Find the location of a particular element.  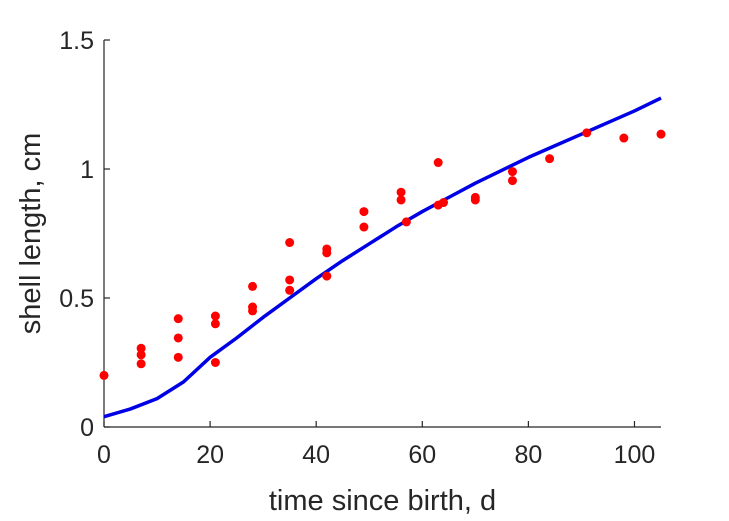

x-tick-label: 0 is located at coordinates (104, 455).